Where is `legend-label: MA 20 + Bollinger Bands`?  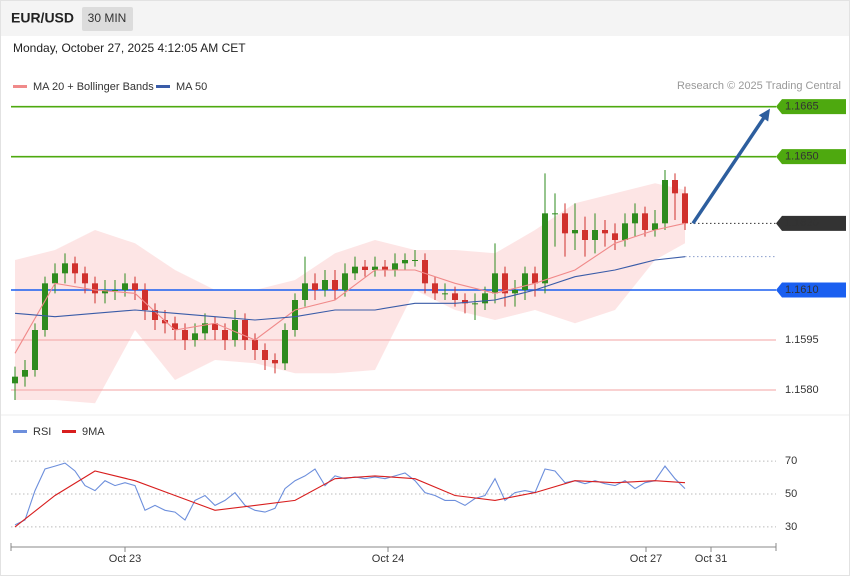 legend-label: MA 20 + Bollinger Bands is located at coordinates (93, 87).